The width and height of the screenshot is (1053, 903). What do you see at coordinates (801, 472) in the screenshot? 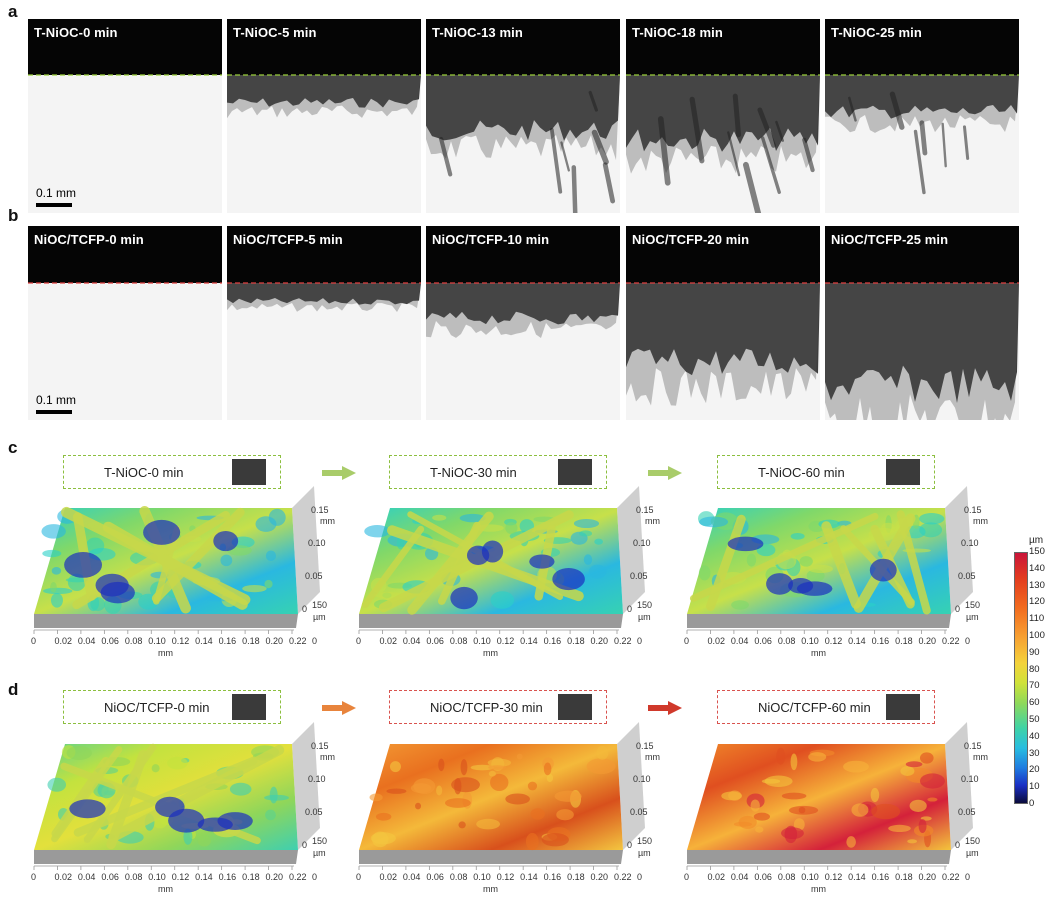
I see `condition-label: T-NiOC-60 min` at bounding box center [801, 472].